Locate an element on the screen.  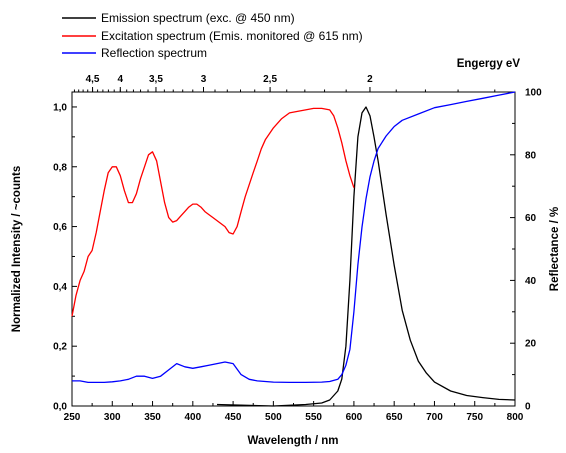
x-tick-label: 250 is located at coordinates (72, 417).